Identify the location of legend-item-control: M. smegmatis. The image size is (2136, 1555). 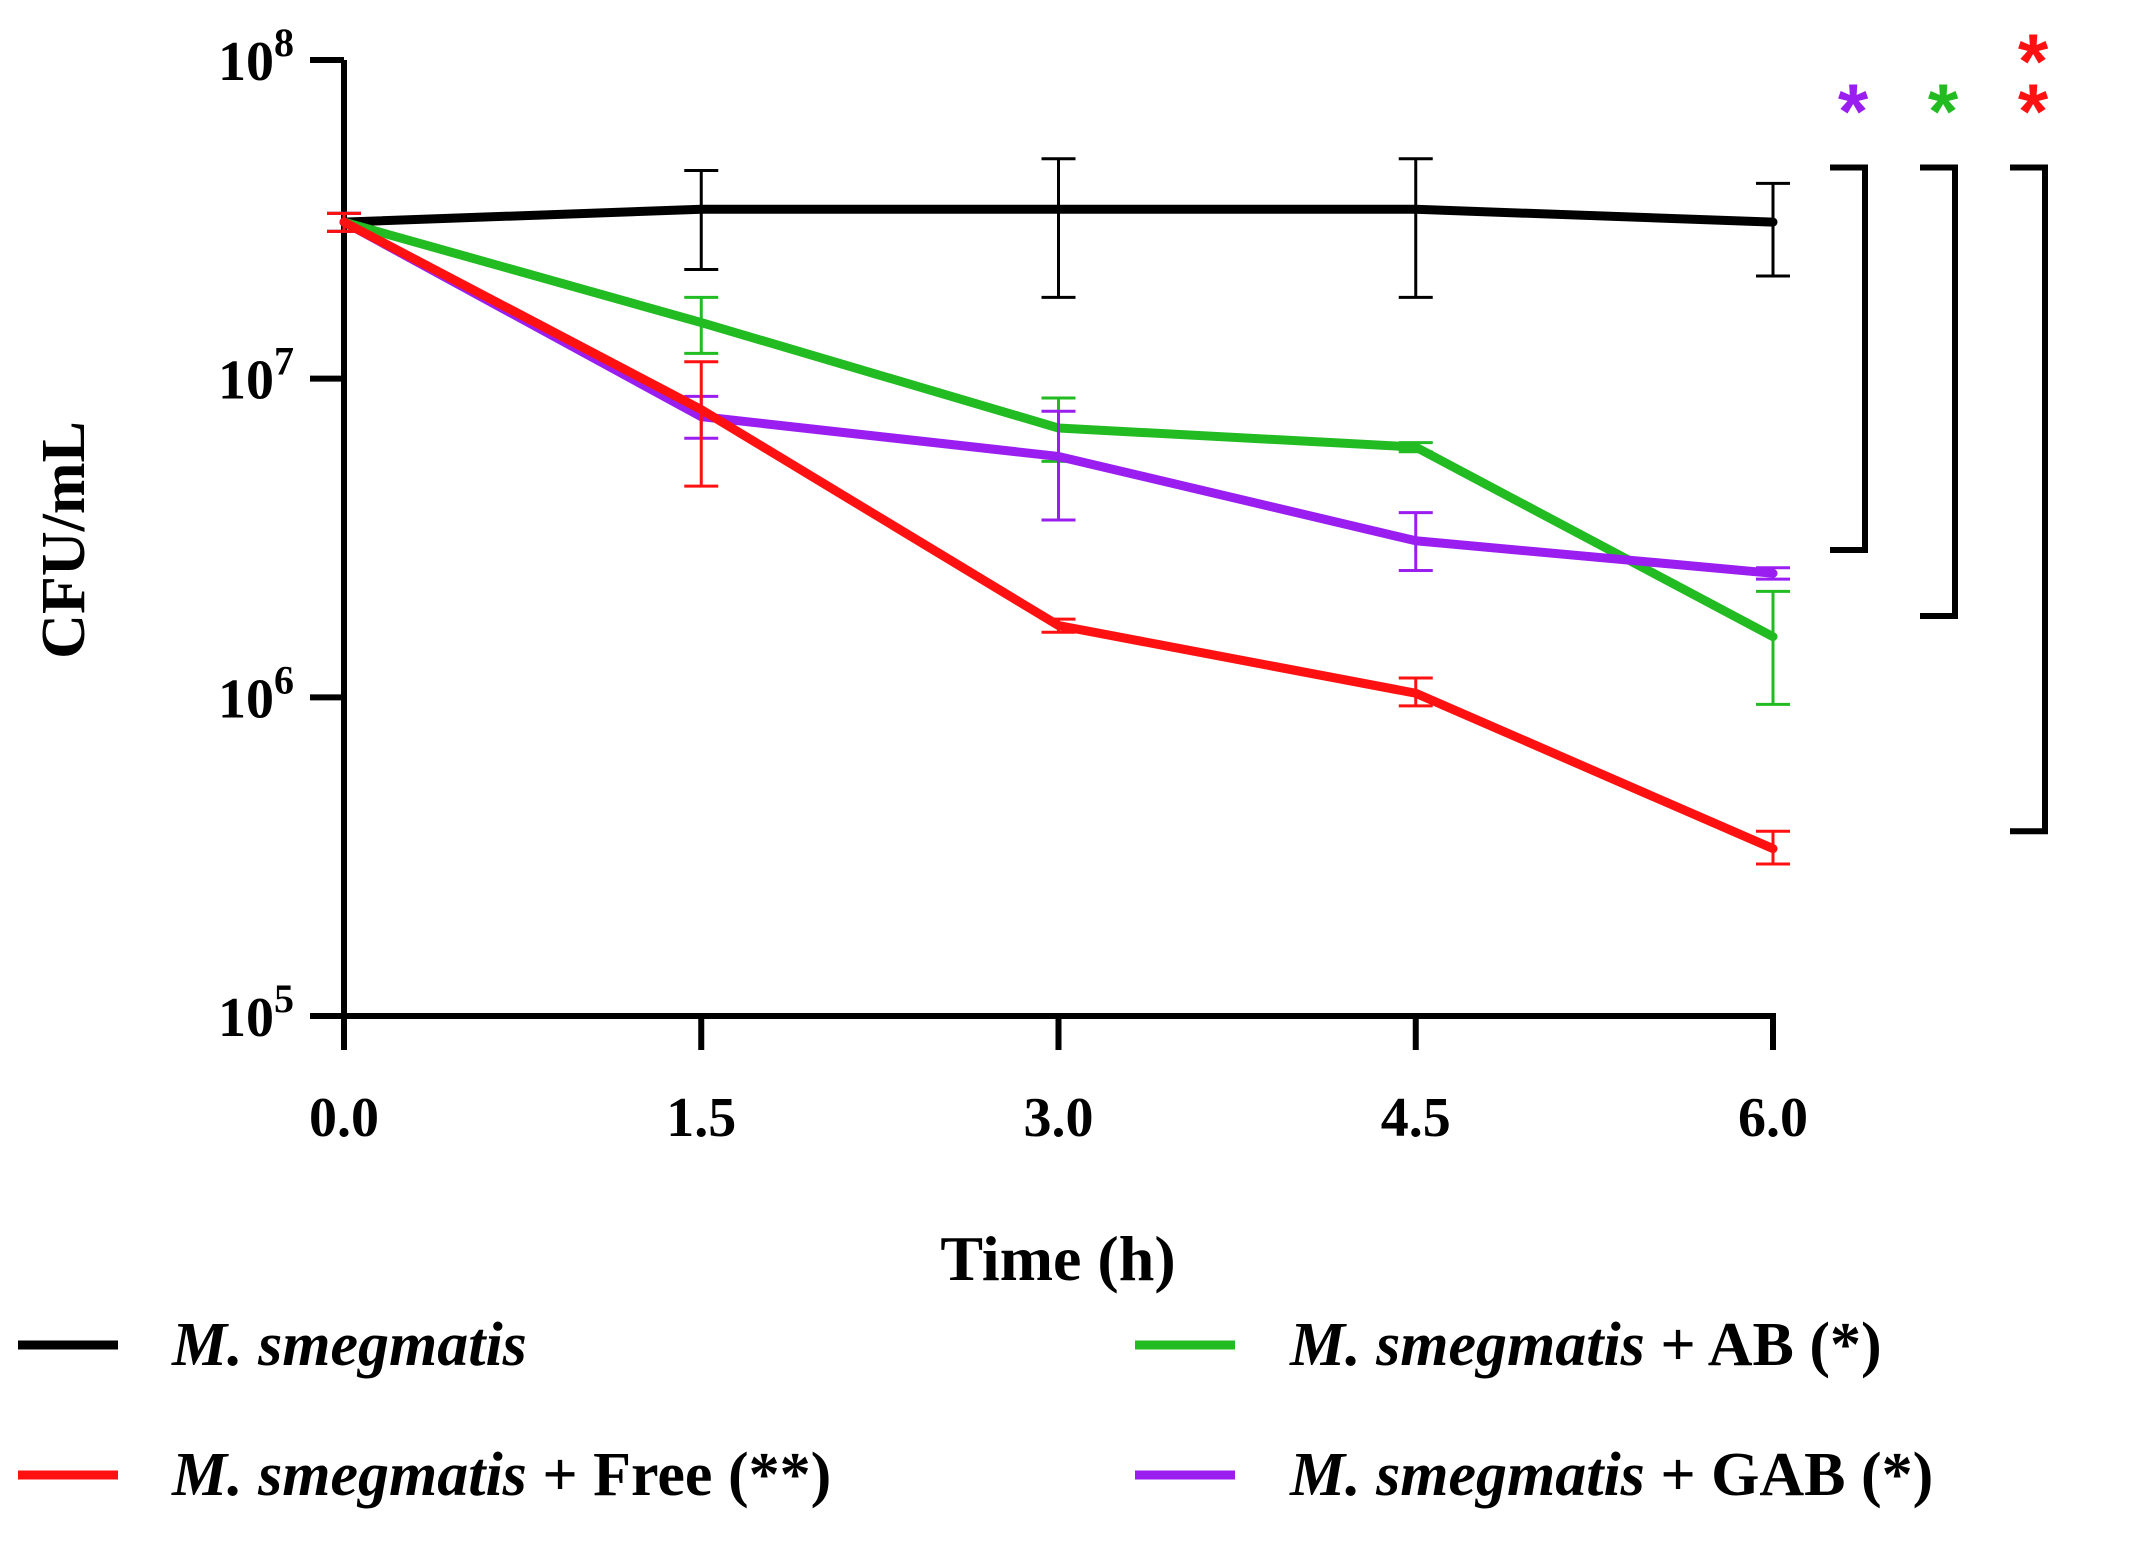
(272, 1345).